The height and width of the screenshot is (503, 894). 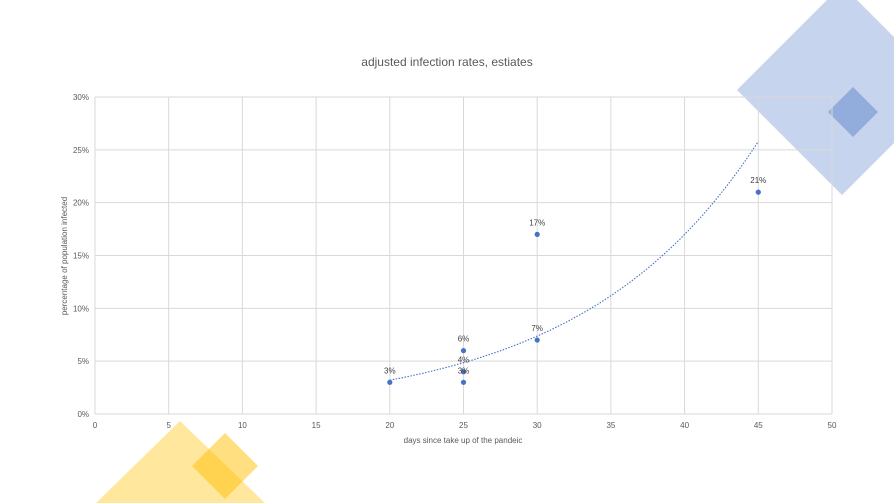 I want to click on data-label-1: 6%, so click(x=464, y=339).